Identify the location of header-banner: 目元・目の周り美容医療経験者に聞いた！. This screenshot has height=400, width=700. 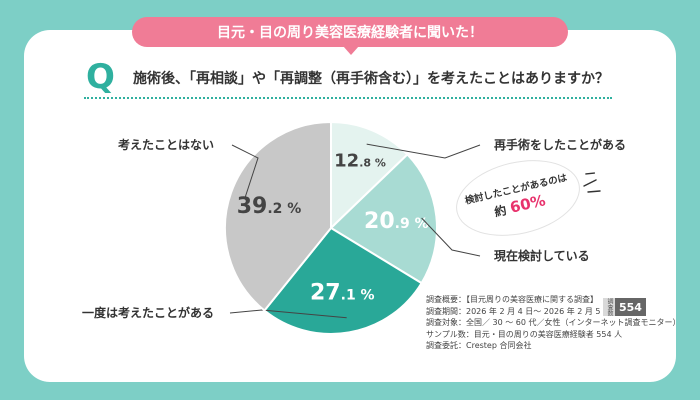
(350, 32).